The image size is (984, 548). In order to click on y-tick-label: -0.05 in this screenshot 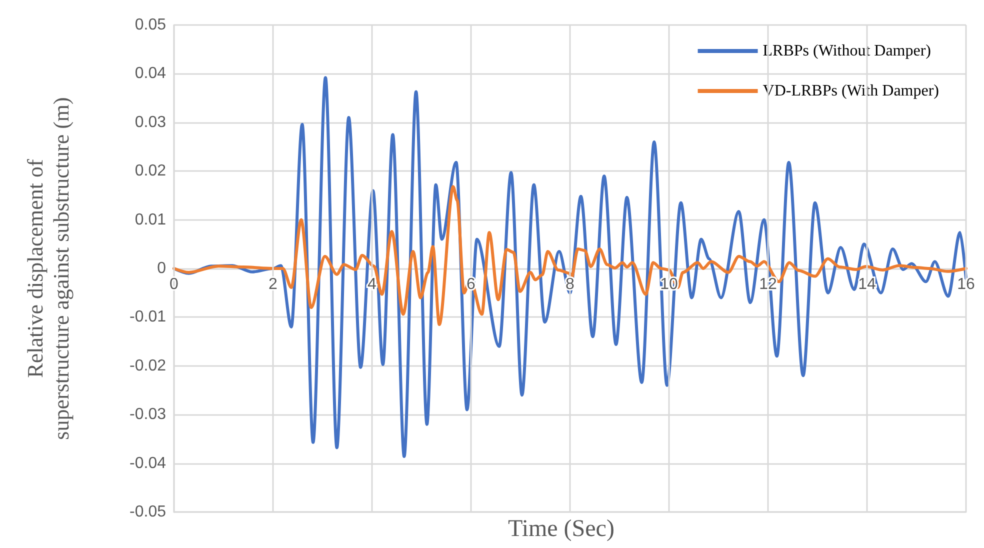, I will do `click(148, 512)`.